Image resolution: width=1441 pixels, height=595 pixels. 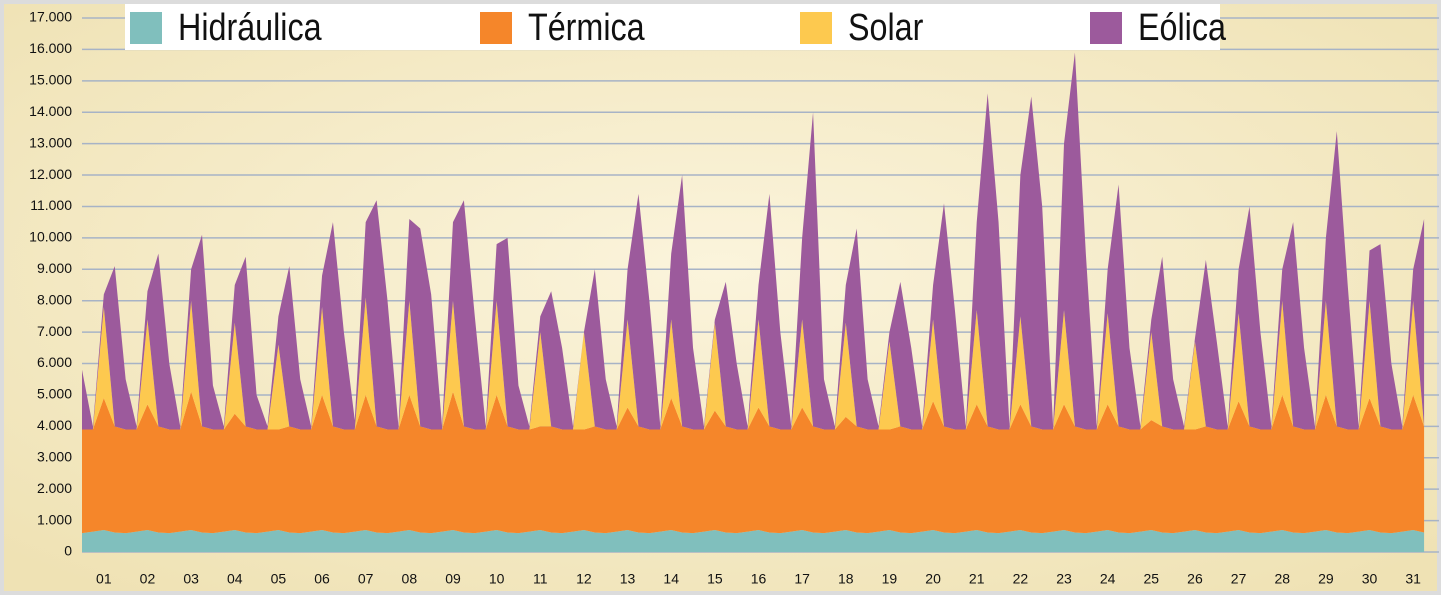 What do you see at coordinates (54, 488) in the screenshot?
I see `y-tick-label: 2.000` at bounding box center [54, 488].